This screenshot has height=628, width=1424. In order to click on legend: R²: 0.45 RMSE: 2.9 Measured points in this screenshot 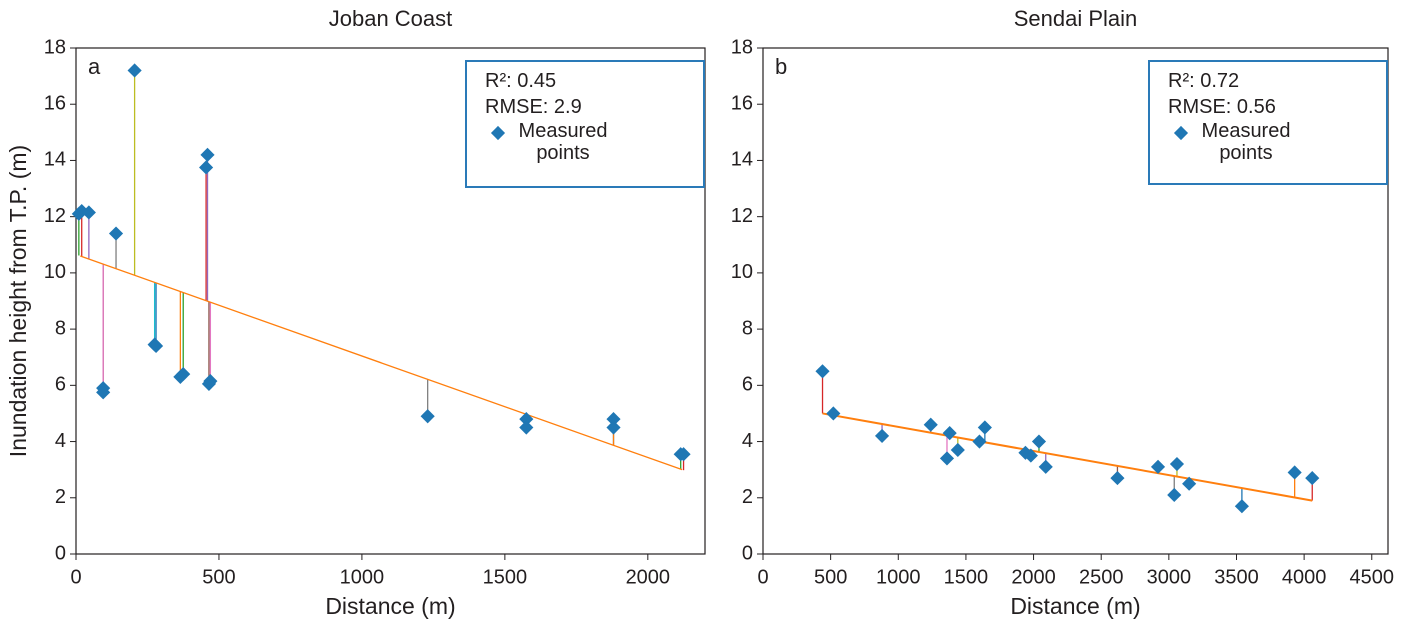, I will do `click(585, 124)`.